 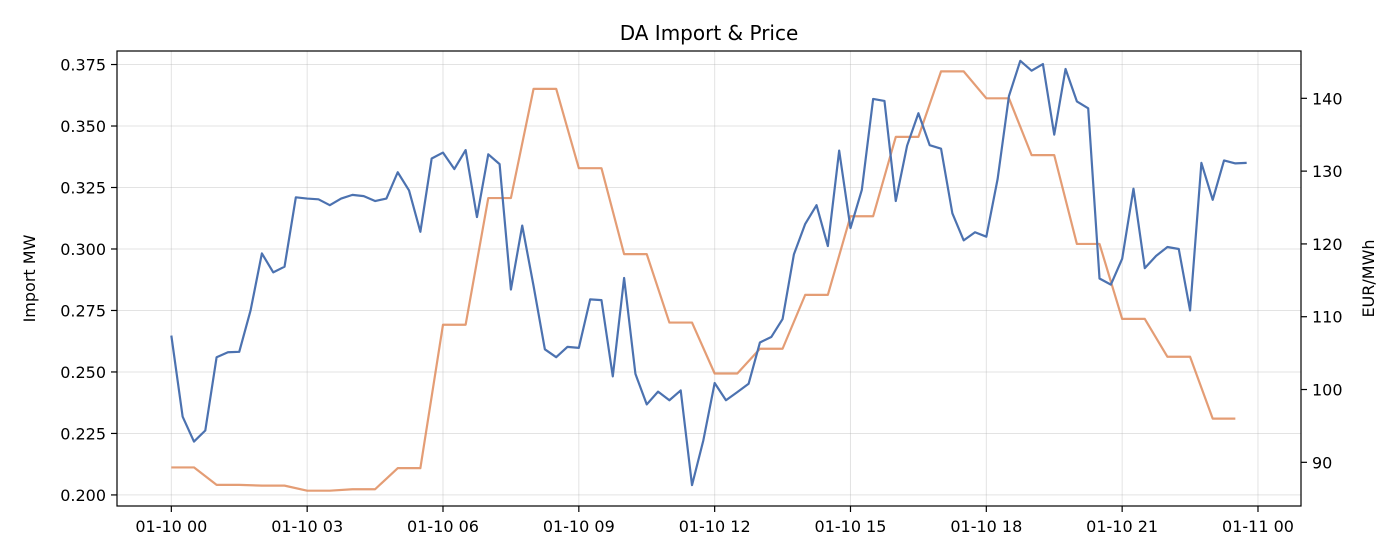 What do you see at coordinates (83, 249) in the screenshot?
I see `y-tick-label: 0.300` at bounding box center [83, 249].